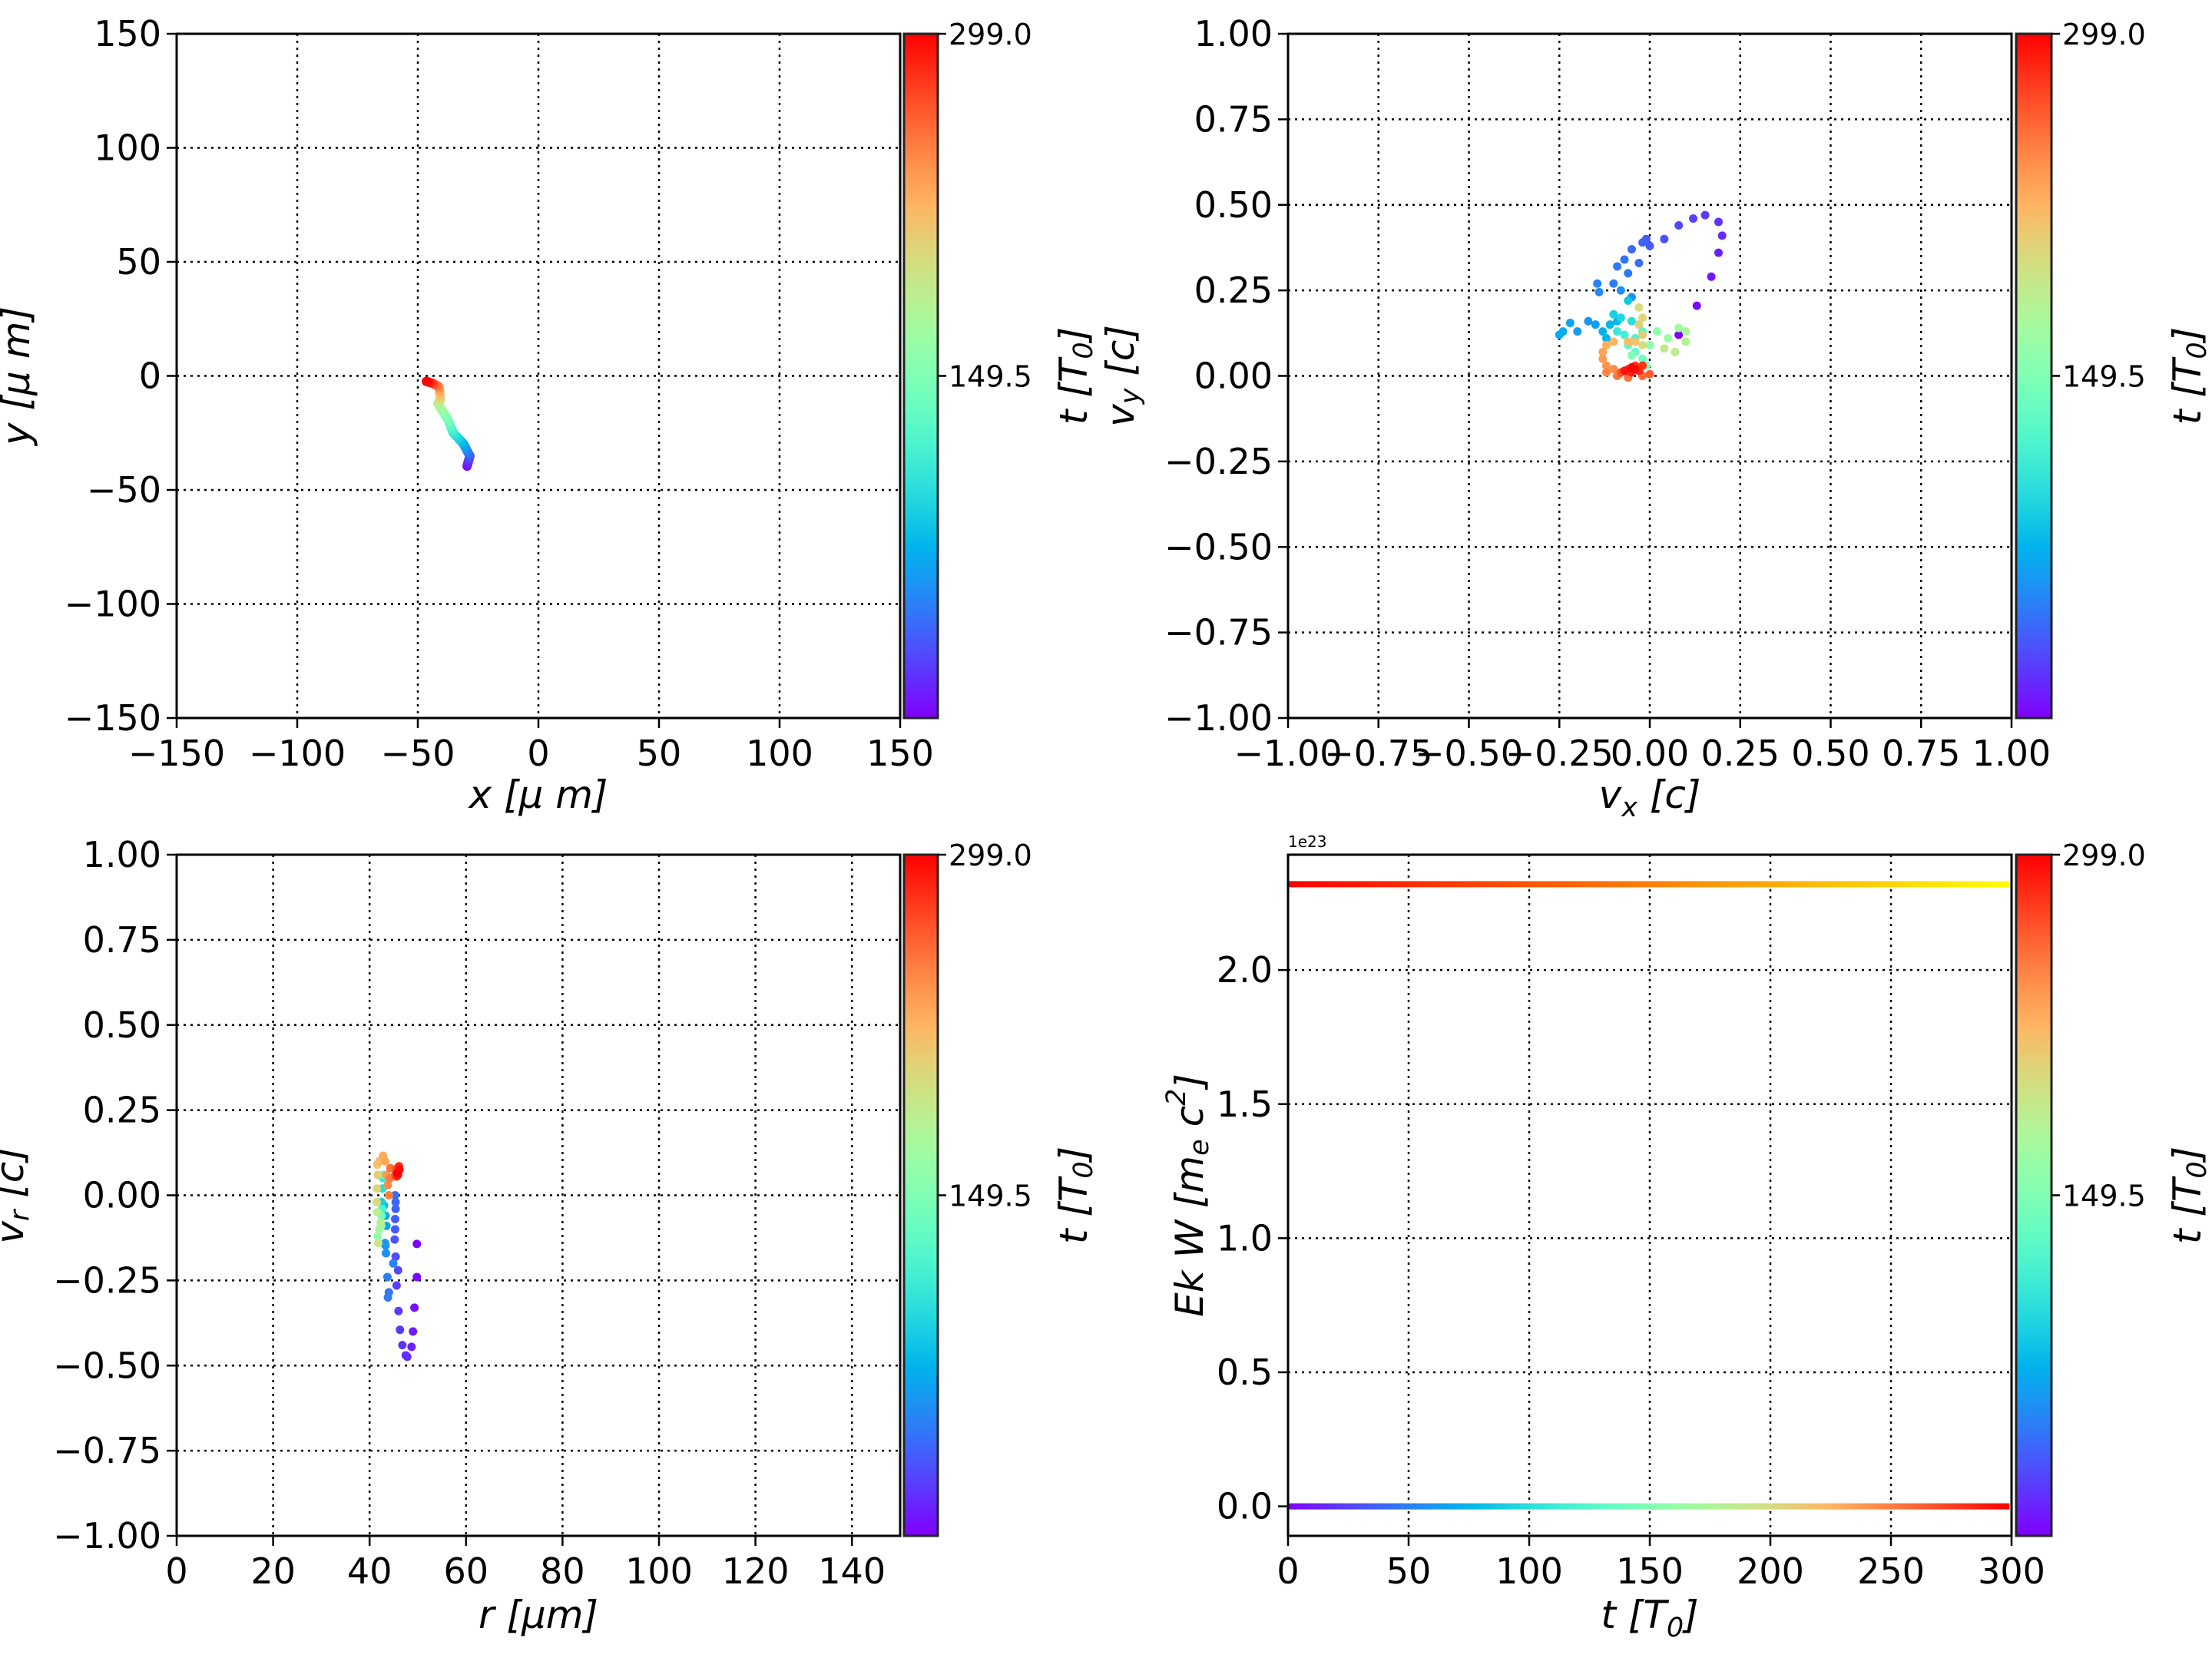 The image size is (2212, 1671). What do you see at coordinates (2012, 753) in the screenshot?
I see `x-tick-label: 1.00` at bounding box center [2012, 753].